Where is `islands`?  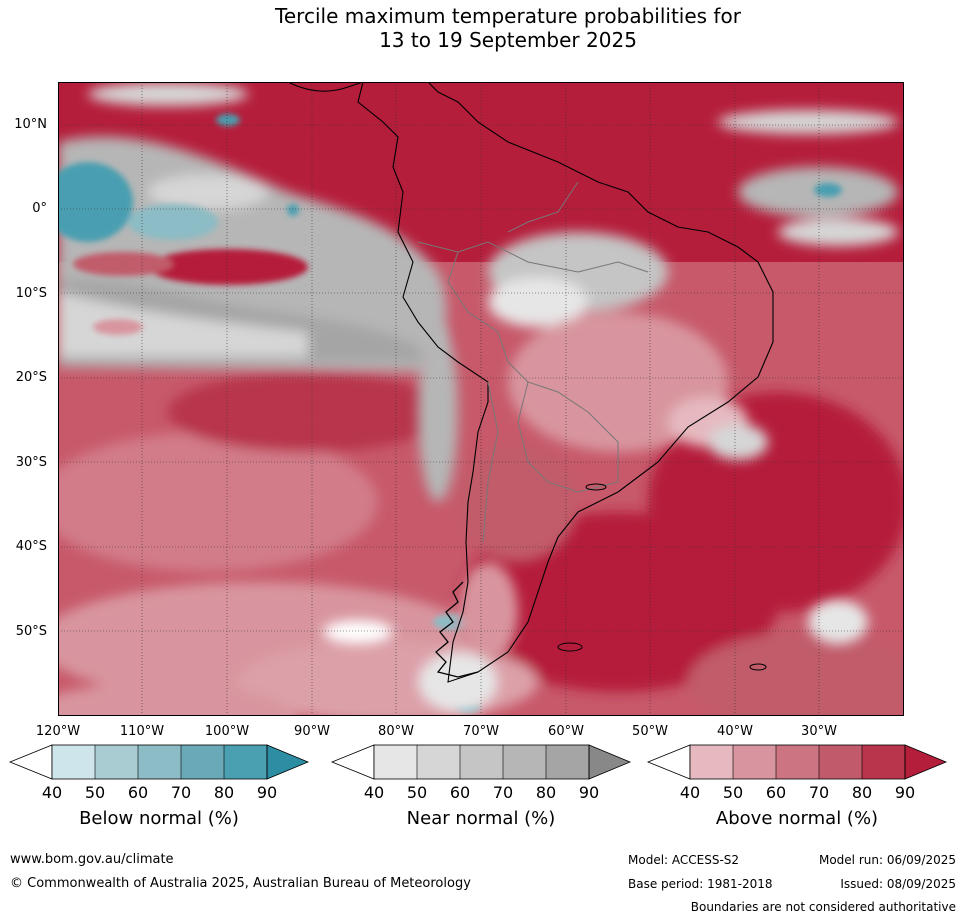
islands is located at coordinates (662, 577).